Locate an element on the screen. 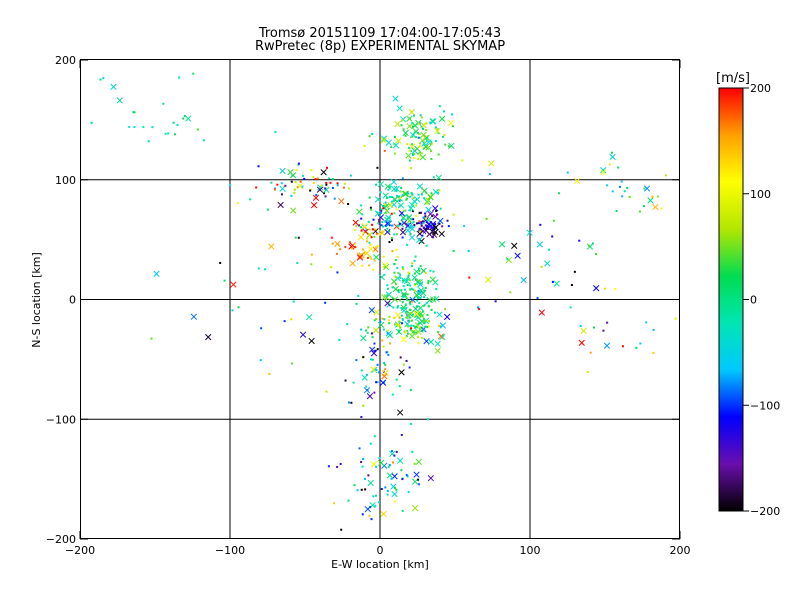 This screenshot has height=600, width=800. colorbar-tick-label: 0 is located at coordinates (753, 300).